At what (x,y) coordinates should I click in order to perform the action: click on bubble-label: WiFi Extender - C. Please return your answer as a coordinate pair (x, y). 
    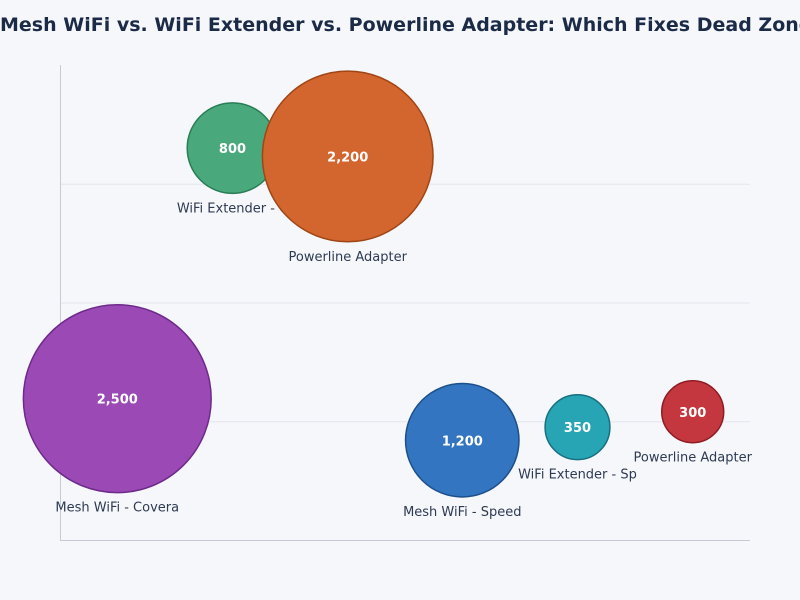
    Looking at the image, I should click on (232, 208).